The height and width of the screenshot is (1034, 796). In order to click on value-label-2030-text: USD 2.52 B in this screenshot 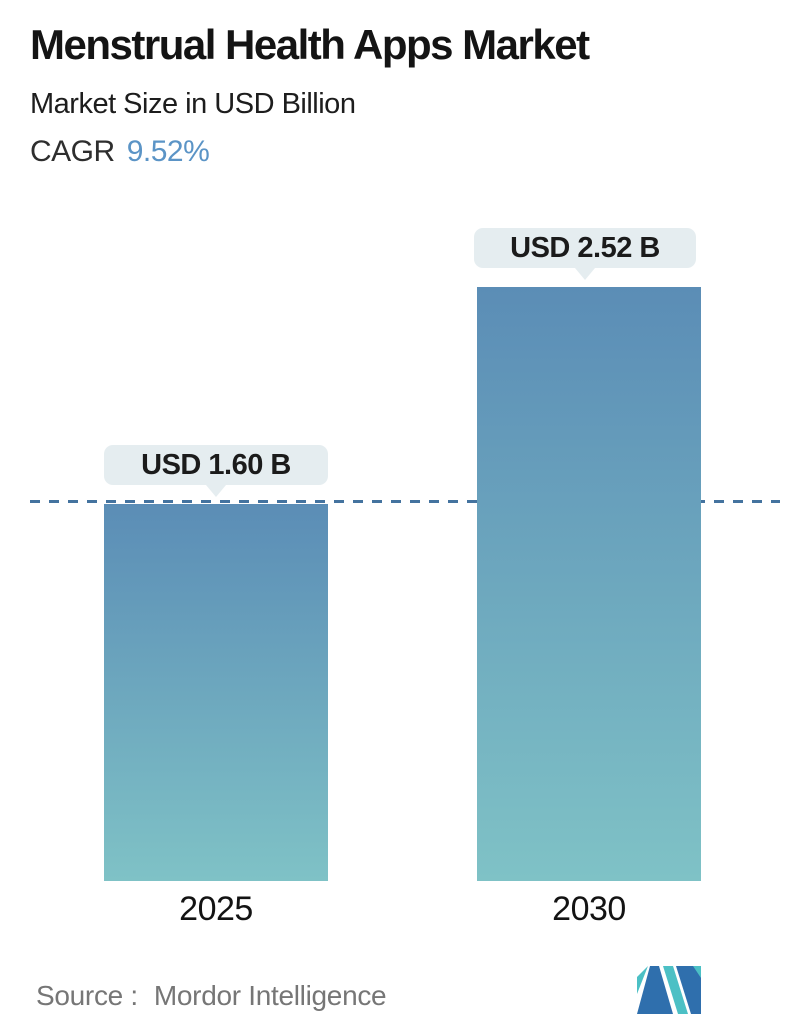, I will do `click(585, 247)`.